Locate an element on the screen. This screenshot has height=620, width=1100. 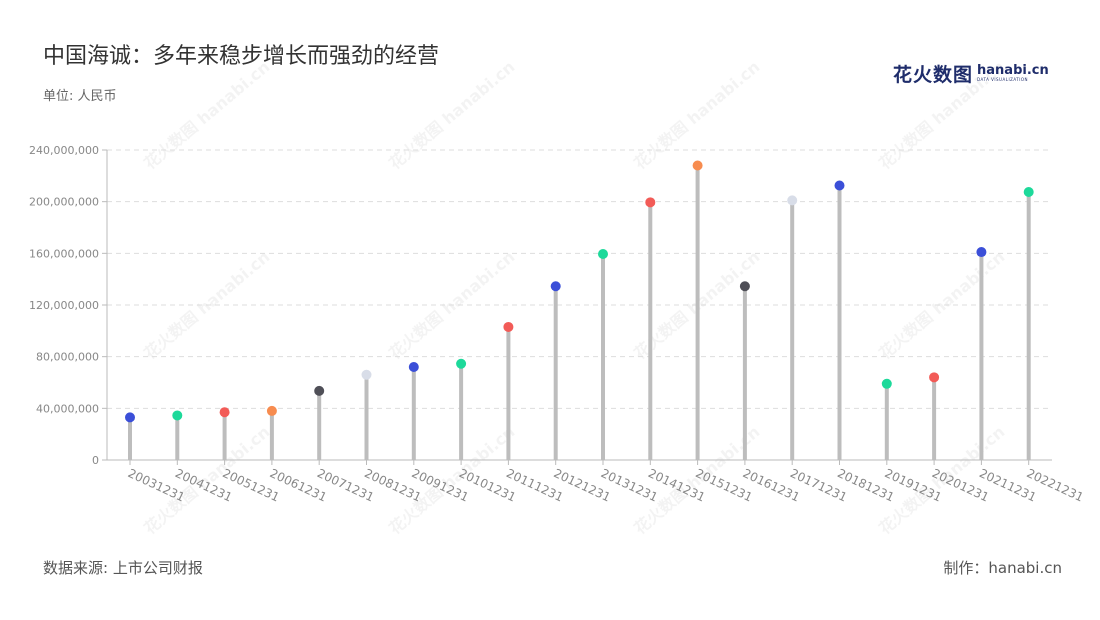
y-tick-label: 80,000,000 is located at coordinates (67, 357).